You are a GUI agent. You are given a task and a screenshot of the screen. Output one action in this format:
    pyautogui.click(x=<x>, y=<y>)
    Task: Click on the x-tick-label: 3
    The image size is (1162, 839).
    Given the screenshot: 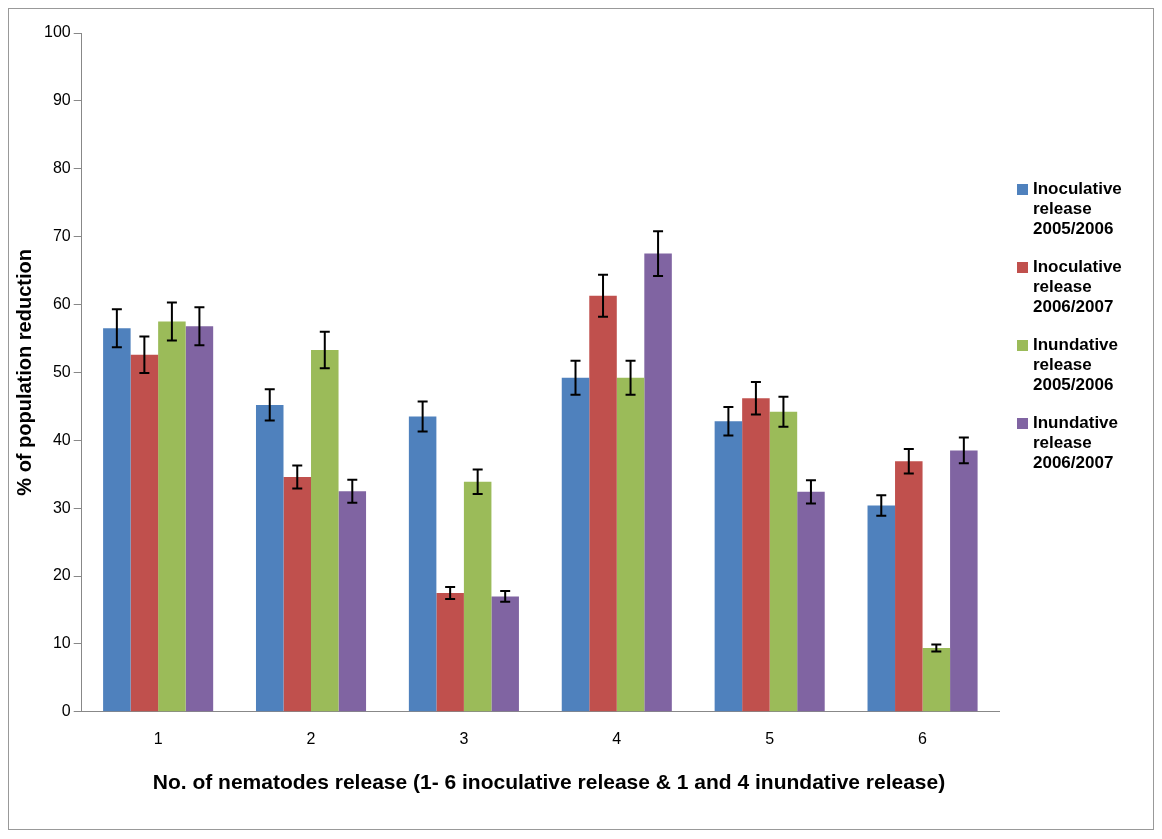 What is the action you would take?
    pyautogui.click(x=464, y=738)
    